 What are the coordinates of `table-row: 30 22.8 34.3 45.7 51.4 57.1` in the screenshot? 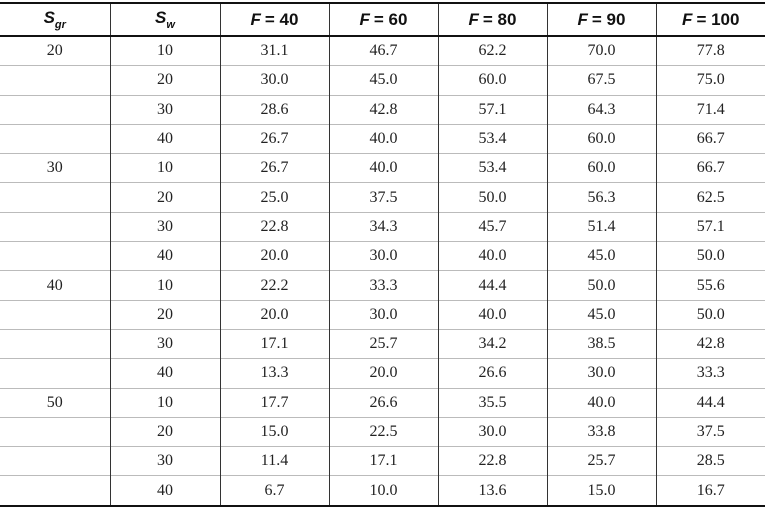 It's located at (382, 226).